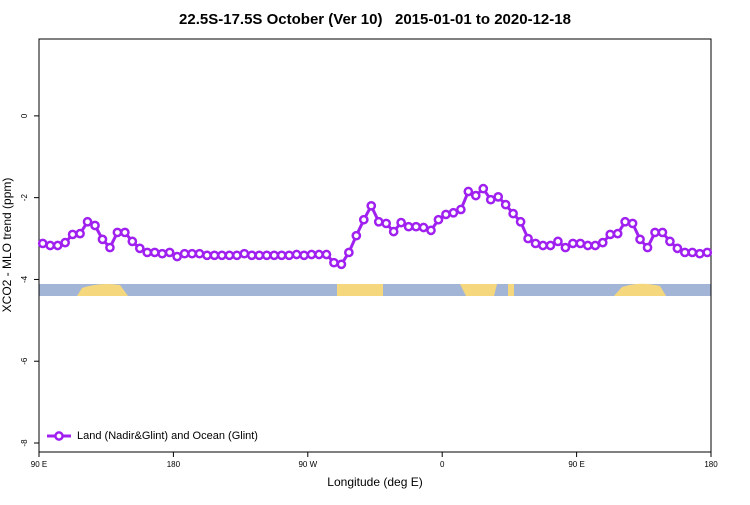 This screenshot has width=750, height=505. Describe the element at coordinates (24, 279) in the screenshot. I see `y-tick-label: -4` at that location.